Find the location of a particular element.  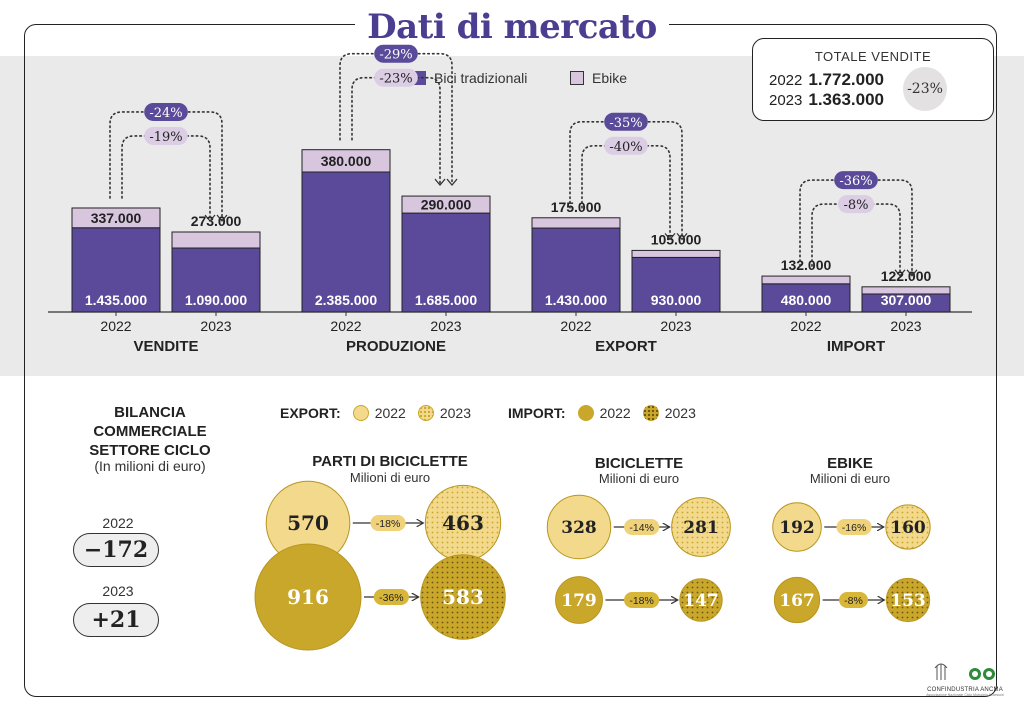

bubble-import-2022 is located at coordinates (308, 597).